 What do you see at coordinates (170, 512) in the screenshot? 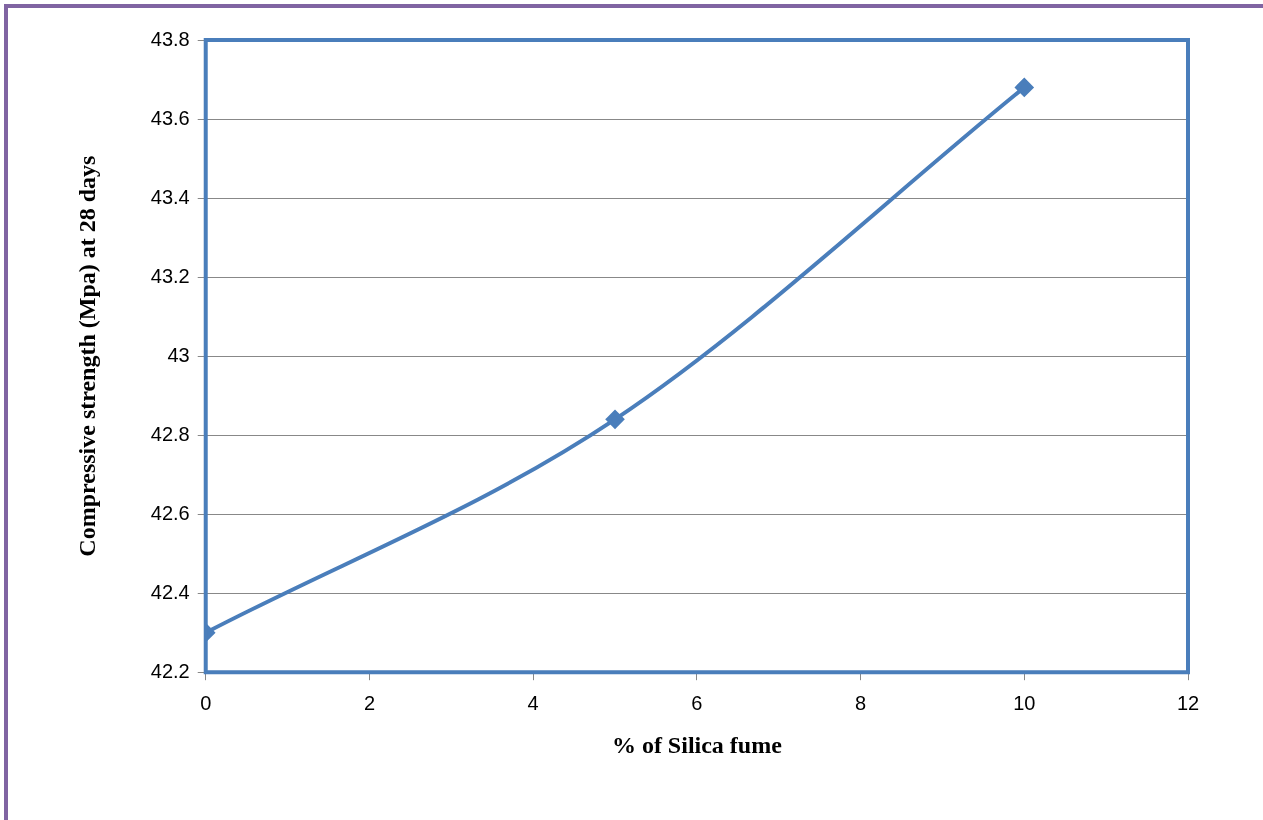
I see `y-tick-label: 42.6` at bounding box center [170, 512].